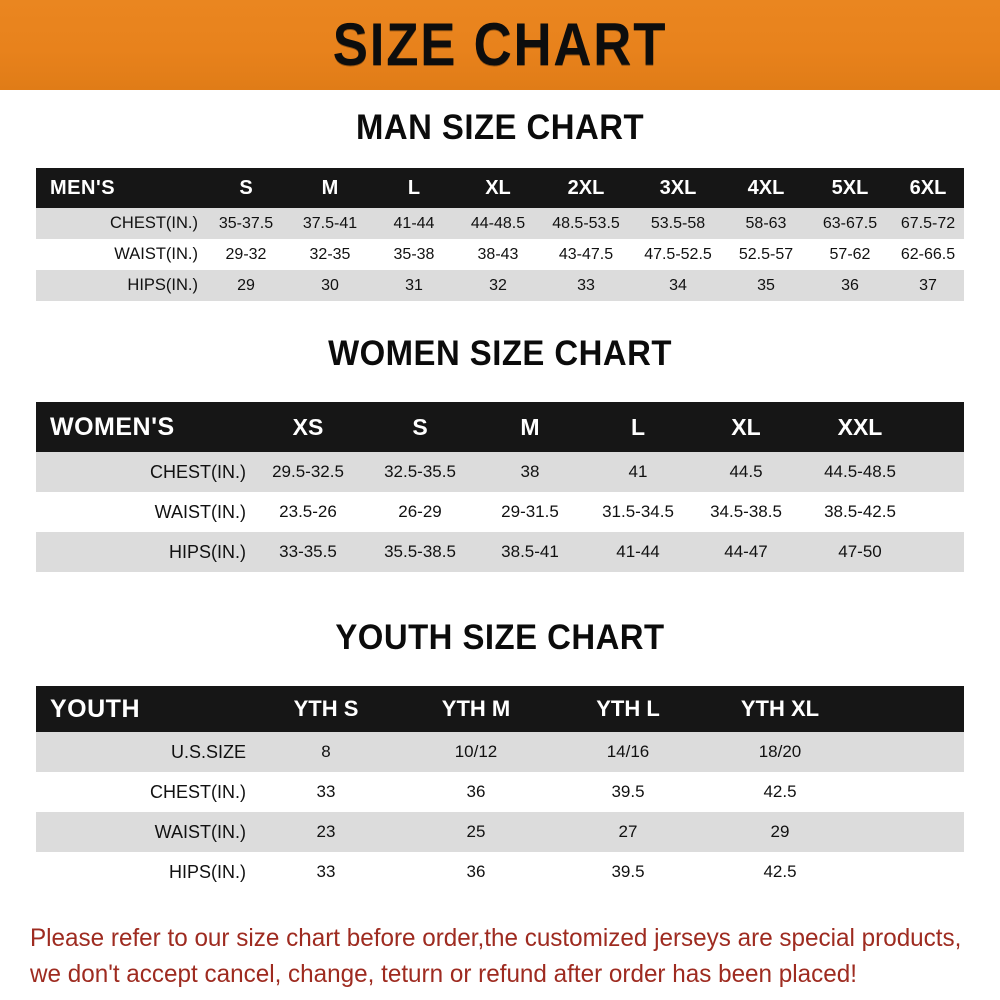 This screenshot has width=1000, height=1000. I want to click on men-hips-m: 30, so click(330, 285).